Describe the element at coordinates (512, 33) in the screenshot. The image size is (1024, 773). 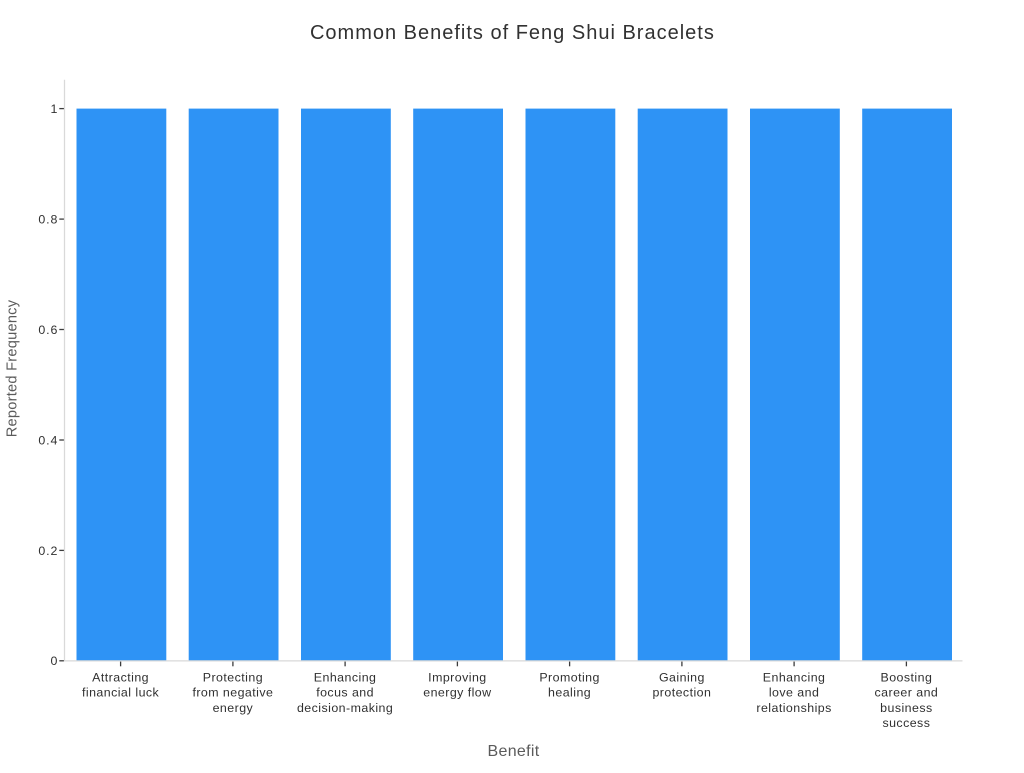
I see `svg-text:Common Benefits of Feng Shui B: Common Benefits of Feng Shui Bracelets` at that location.